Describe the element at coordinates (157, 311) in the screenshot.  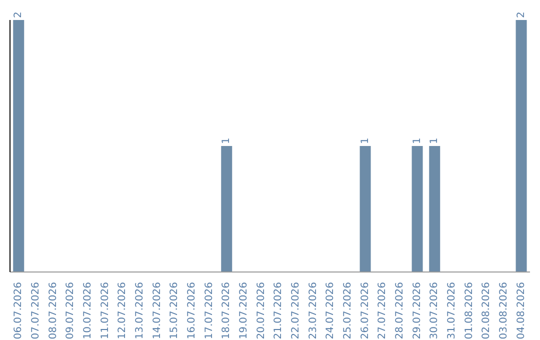
I see `x-tick-label: 14.07.2026` at that location.